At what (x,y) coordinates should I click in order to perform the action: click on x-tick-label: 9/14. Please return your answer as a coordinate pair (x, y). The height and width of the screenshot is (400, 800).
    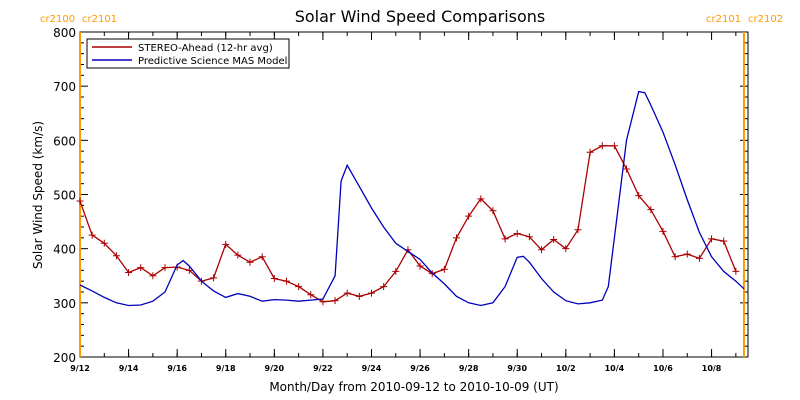
    Looking at the image, I should click on (129, 368).